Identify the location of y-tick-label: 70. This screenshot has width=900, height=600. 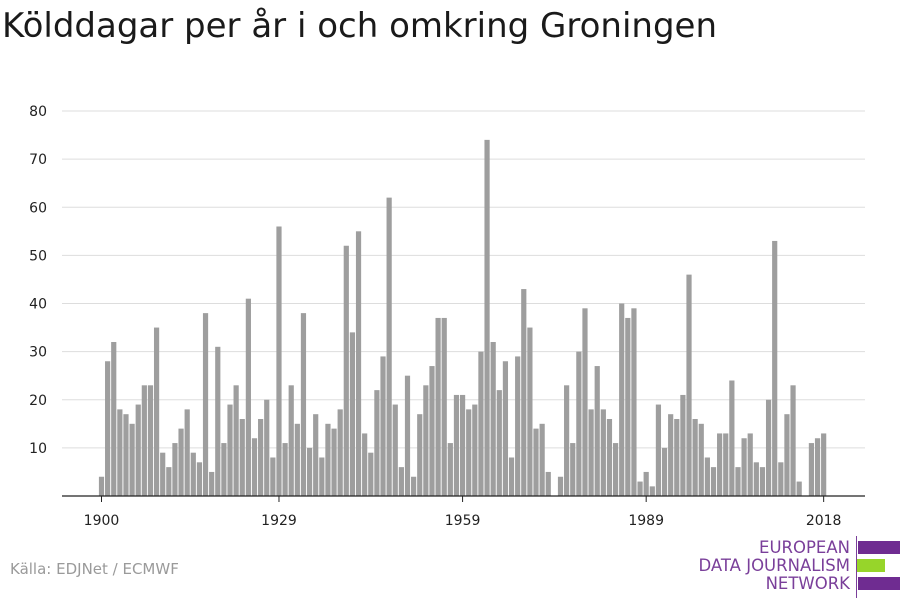
(38, 160).